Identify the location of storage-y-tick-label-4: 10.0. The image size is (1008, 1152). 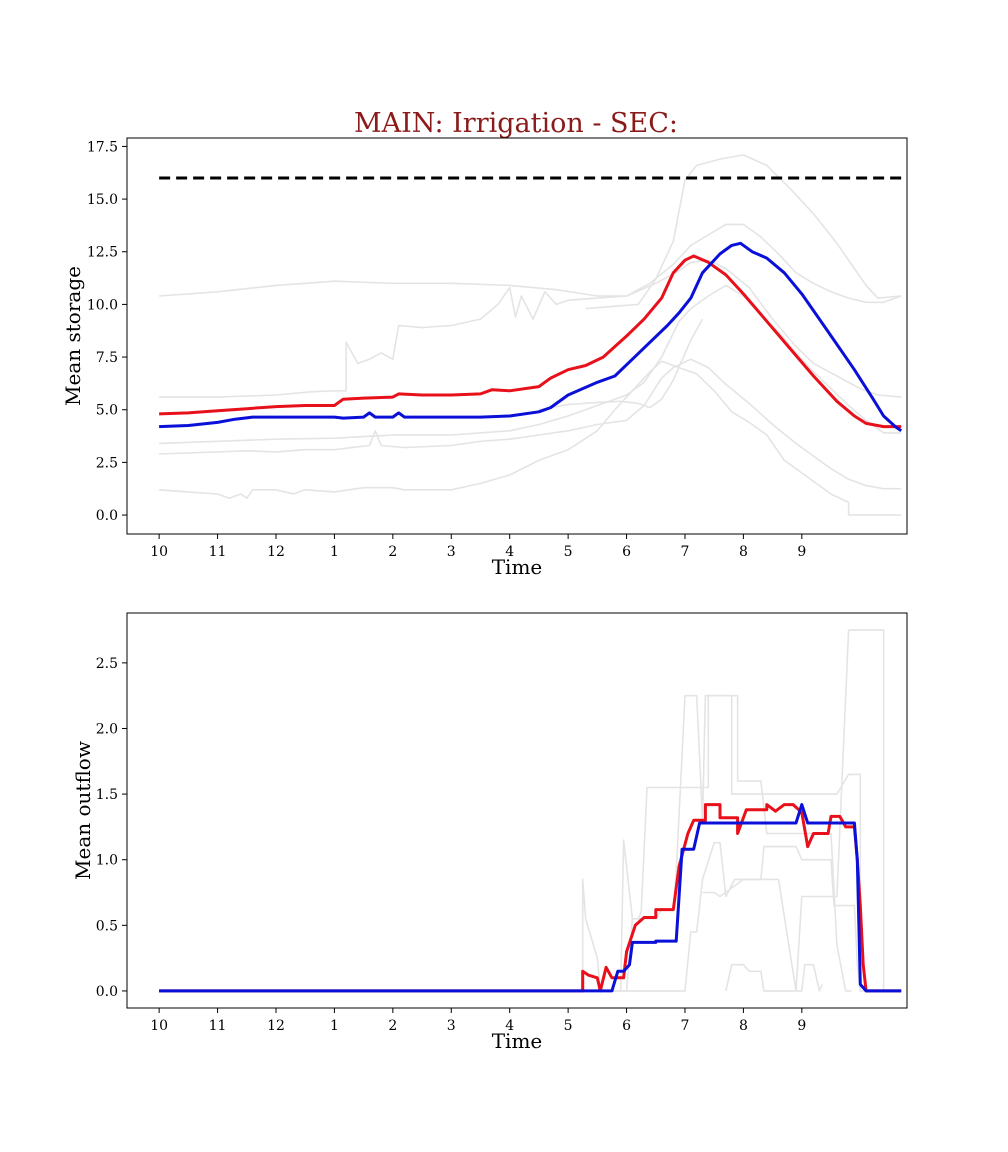
(102, 305).